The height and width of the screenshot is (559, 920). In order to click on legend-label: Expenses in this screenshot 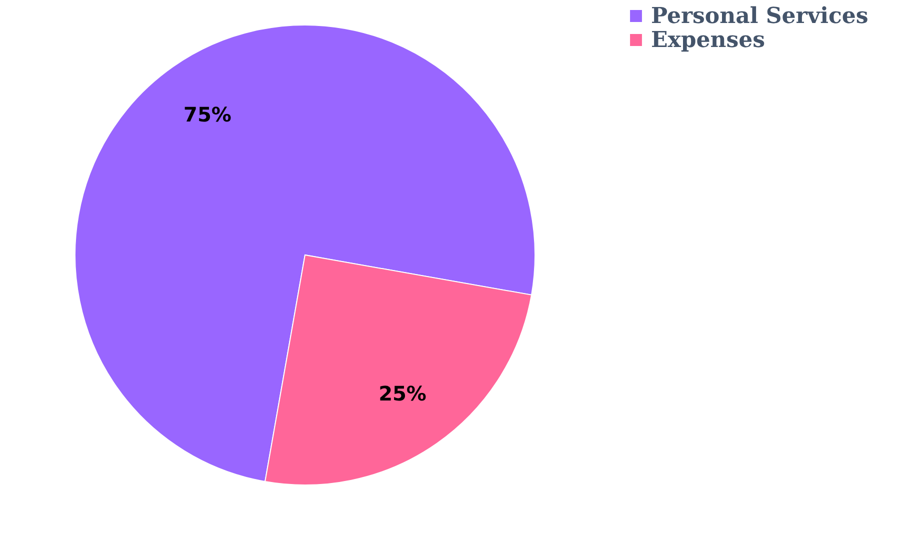, I will do `click(708, 40)`.